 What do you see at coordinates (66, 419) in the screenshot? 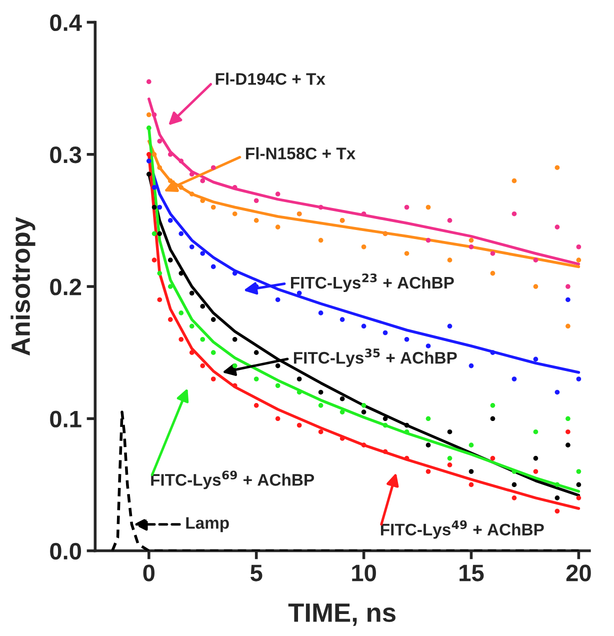
I see `y-tick-label: 0.1` at bounding box center [66, 419].